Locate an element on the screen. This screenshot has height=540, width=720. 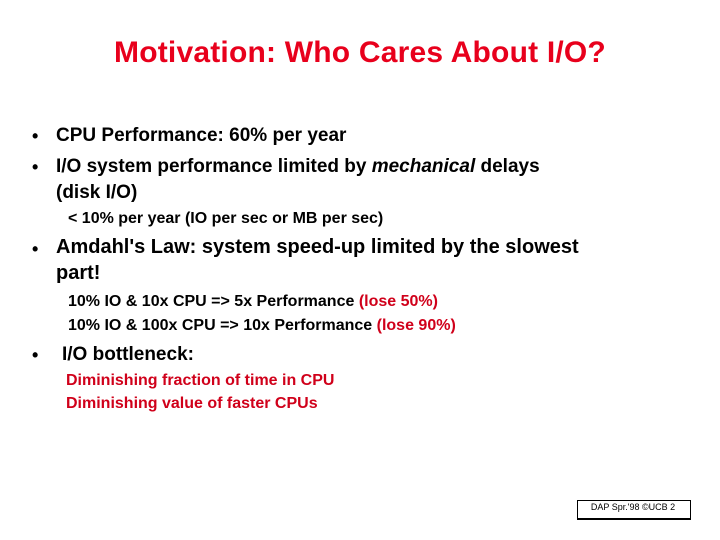
sub-amdahl-100x-text: 10% IO & 100x CPU => 10x Performance is located at coordinates (220, 325).